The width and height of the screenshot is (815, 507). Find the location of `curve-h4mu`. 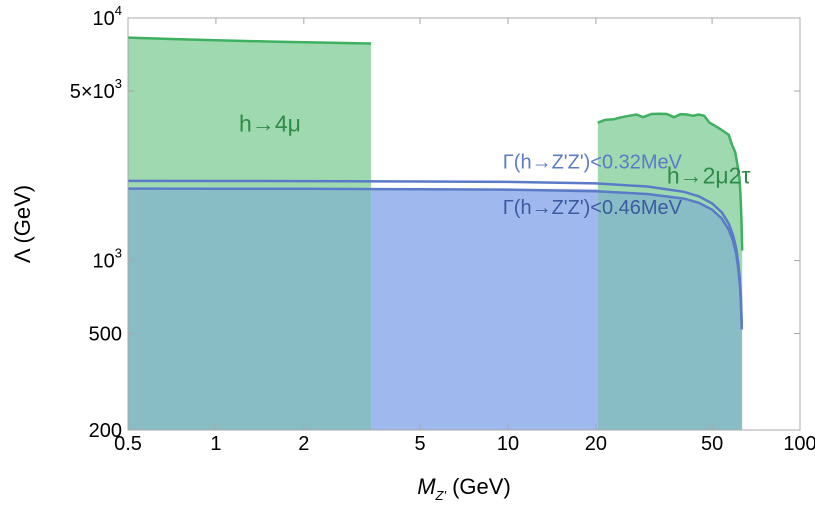

curve-h4mu is located at coordinates (250, 40).